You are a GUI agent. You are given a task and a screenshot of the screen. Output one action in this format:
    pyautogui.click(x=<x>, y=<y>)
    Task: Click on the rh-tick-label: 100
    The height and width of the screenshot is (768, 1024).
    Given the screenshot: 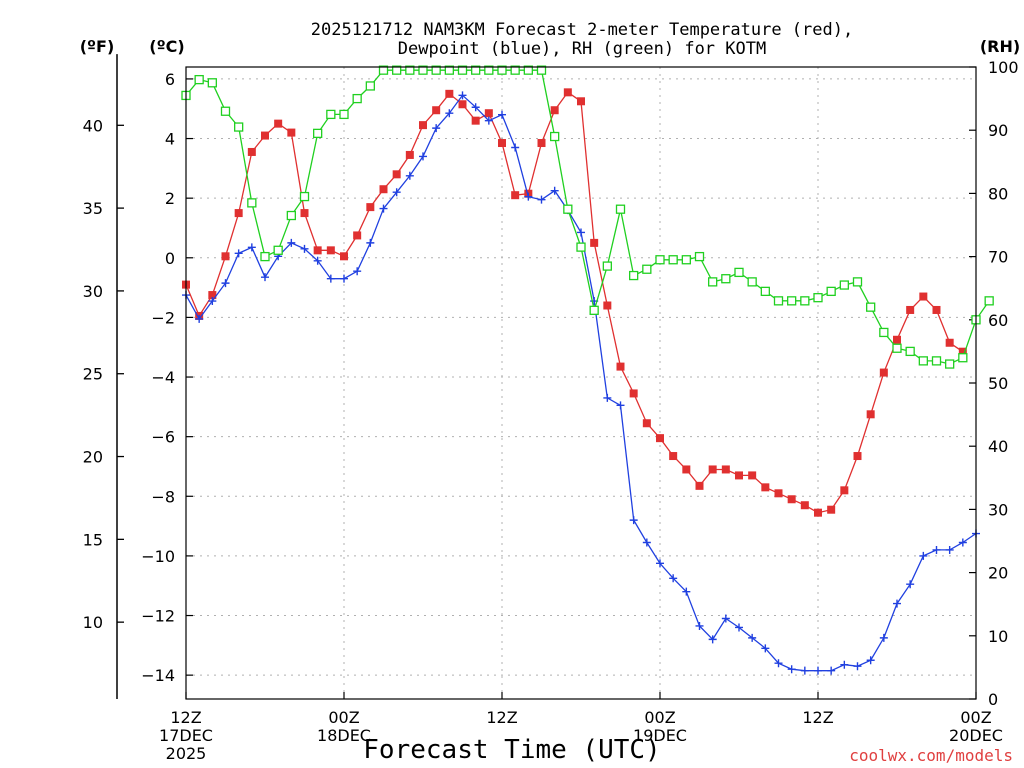 What is the action you would take?
    pyautogui.click(x=1003, y=67)
    